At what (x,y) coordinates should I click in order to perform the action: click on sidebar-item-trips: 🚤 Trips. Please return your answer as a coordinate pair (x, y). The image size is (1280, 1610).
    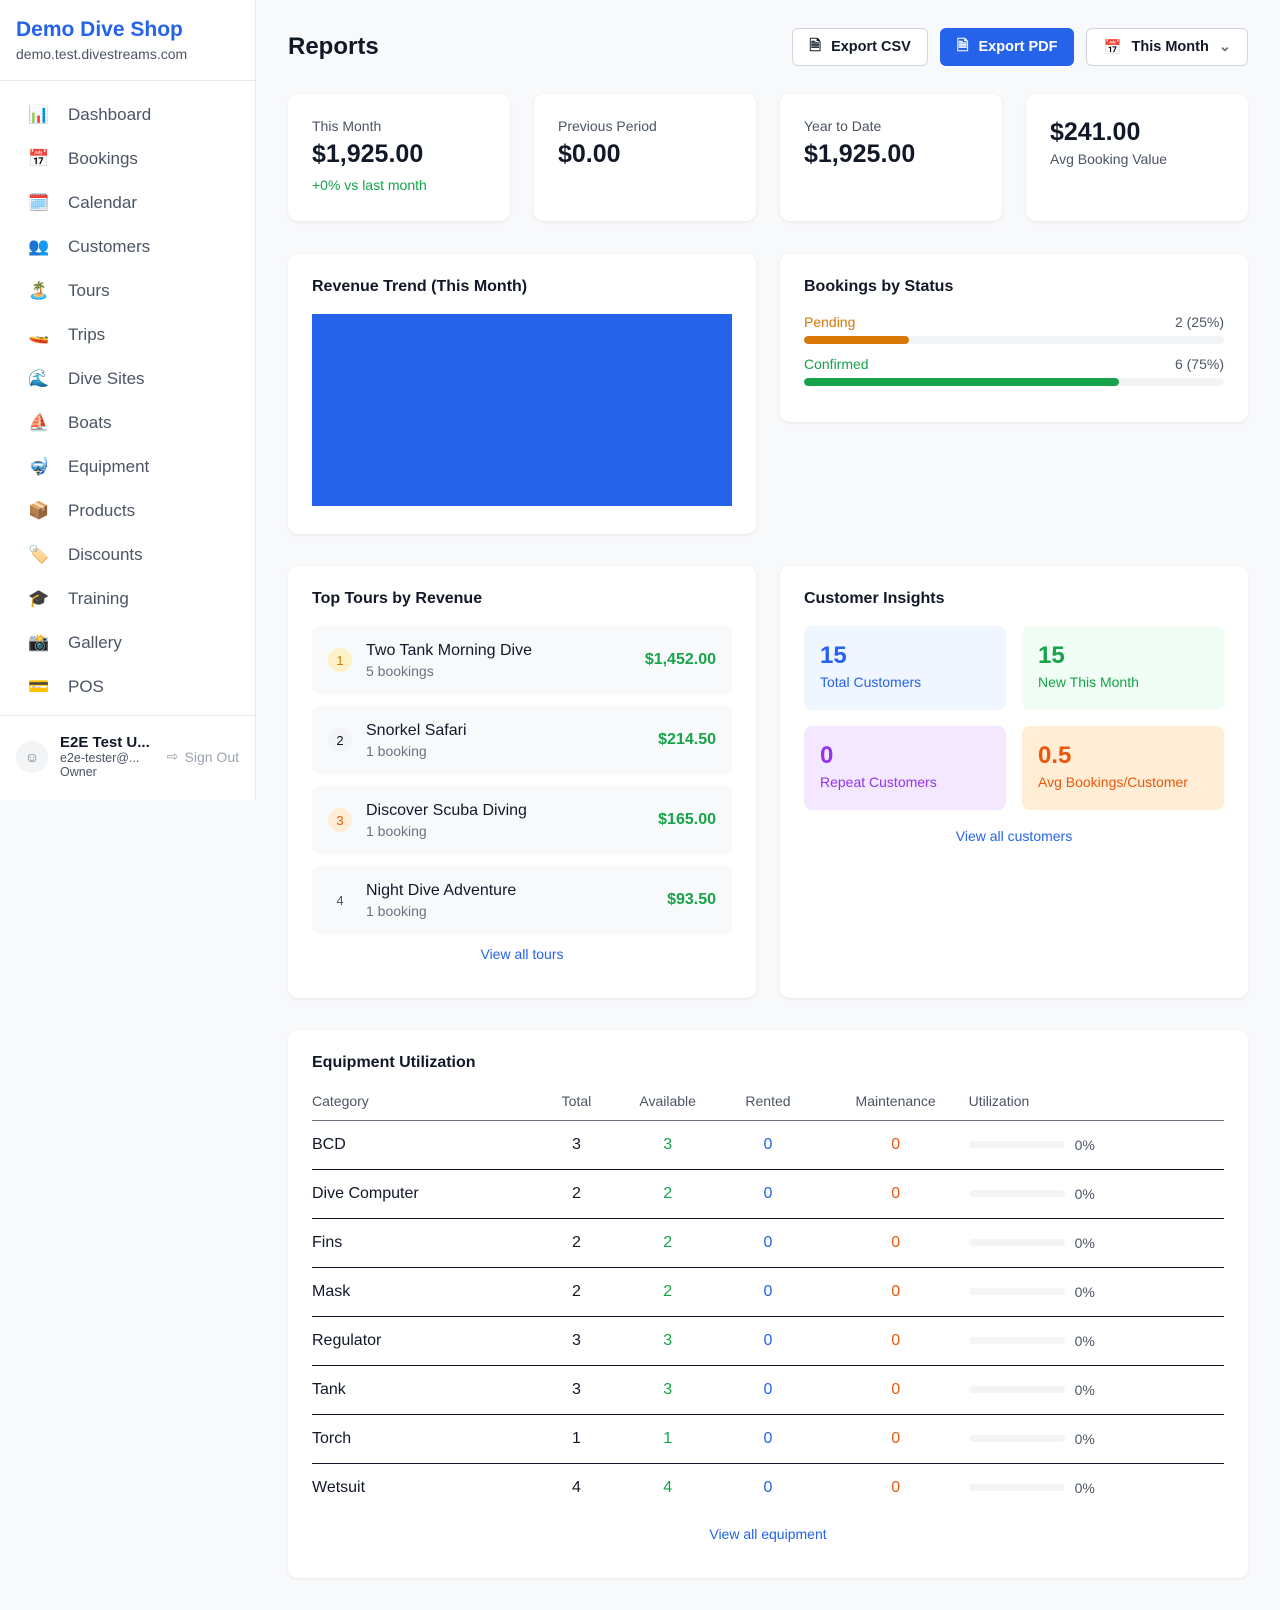
    Looking at the image, I should click on (127, 335).